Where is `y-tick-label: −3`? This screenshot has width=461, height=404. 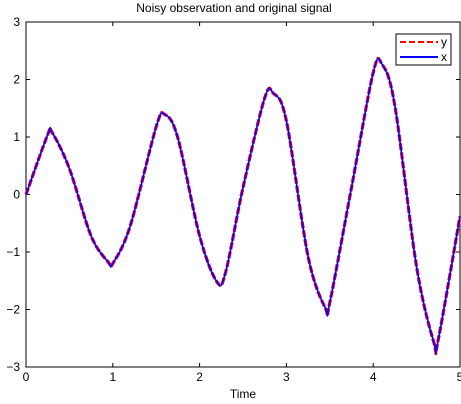 y-tick-label: −3 is located at coordinates (13, 367).